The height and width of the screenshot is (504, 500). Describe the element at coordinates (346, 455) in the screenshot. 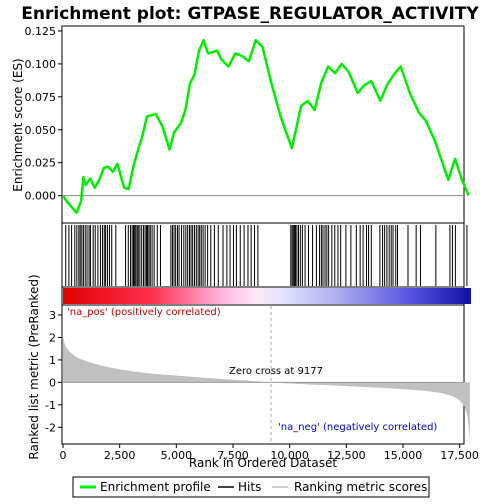

I see `x-tick-label: 12,500` at that location.